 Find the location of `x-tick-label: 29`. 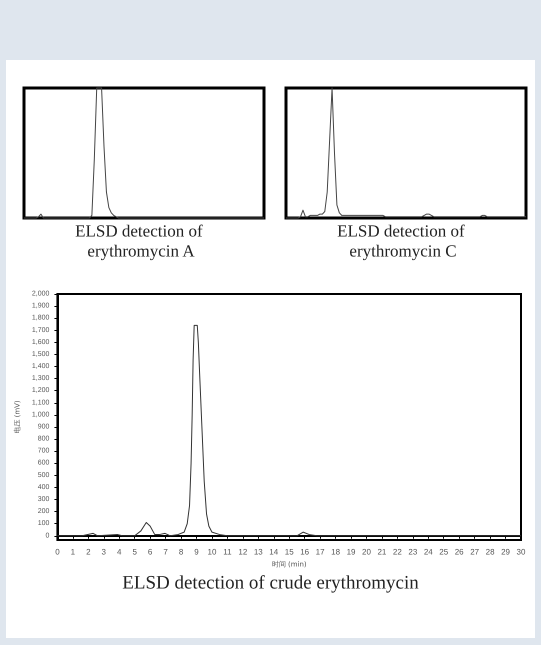

x-tick-label: 29 is located at coordinates (506, 552).